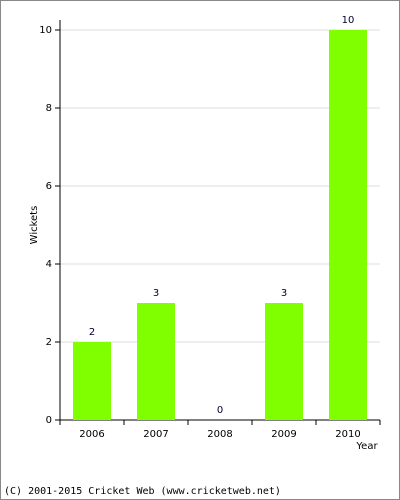  I want to click on x-tick-label: 2008, so click(219, 434).